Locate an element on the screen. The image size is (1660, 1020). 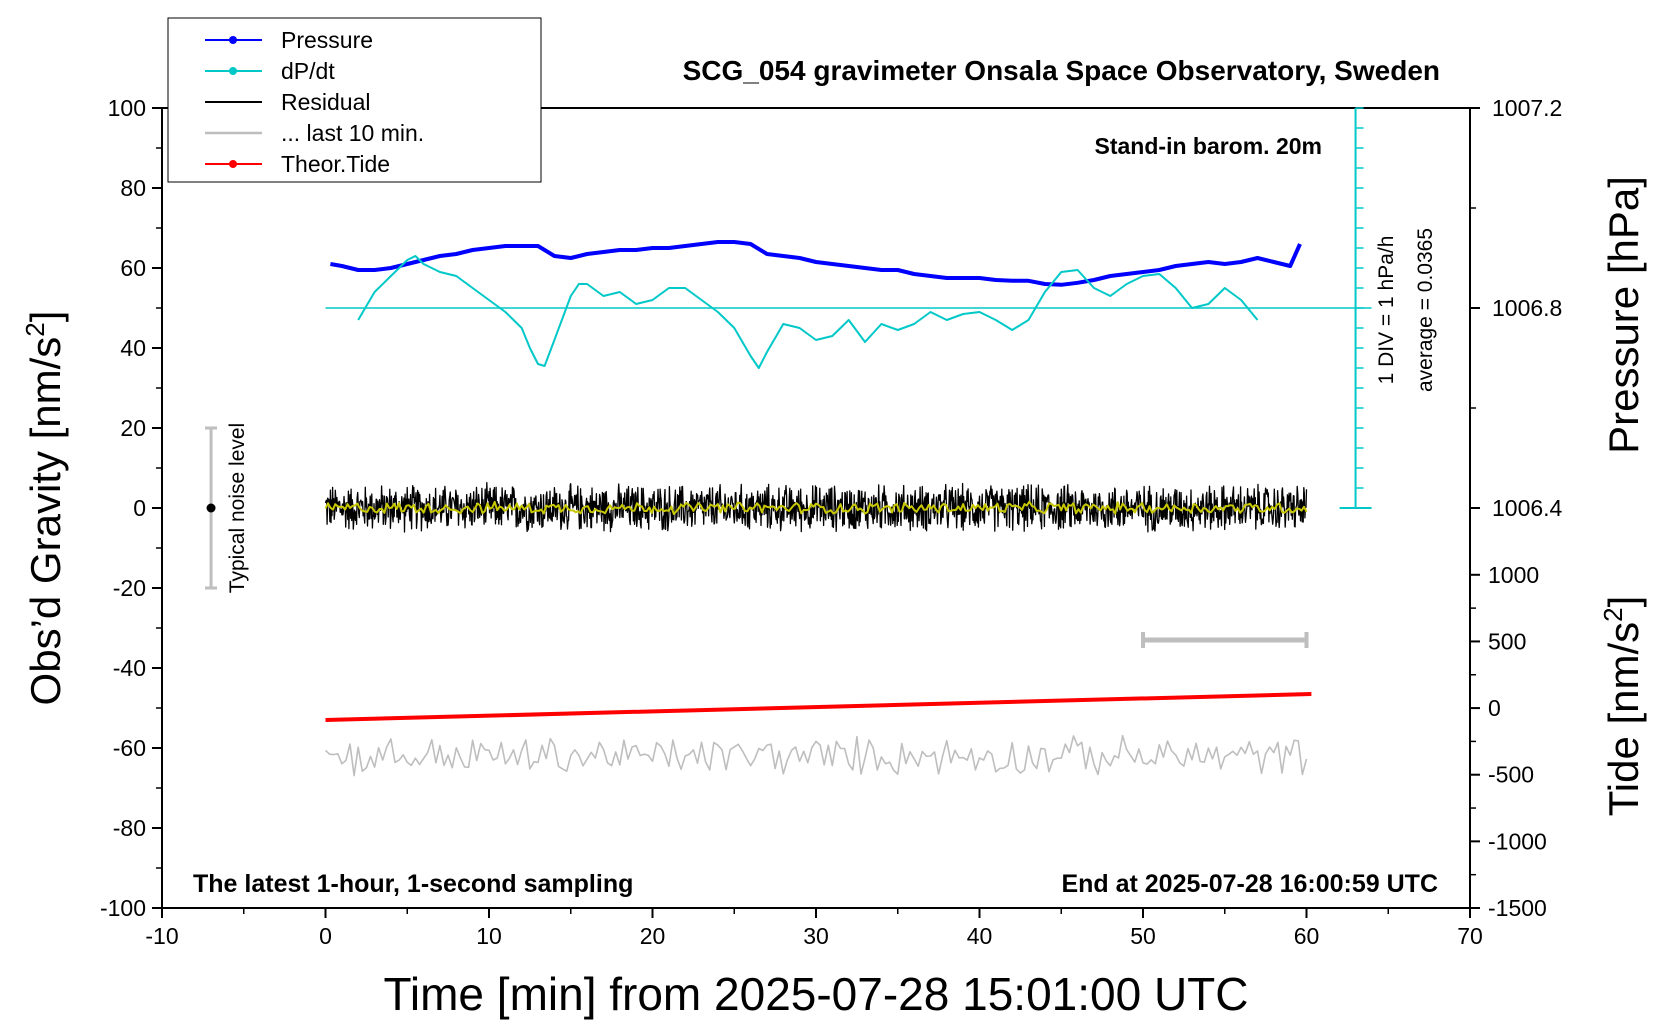
sampling-note: The latest 1-hour, 1-second sampling is located at coordinates (413, 884).